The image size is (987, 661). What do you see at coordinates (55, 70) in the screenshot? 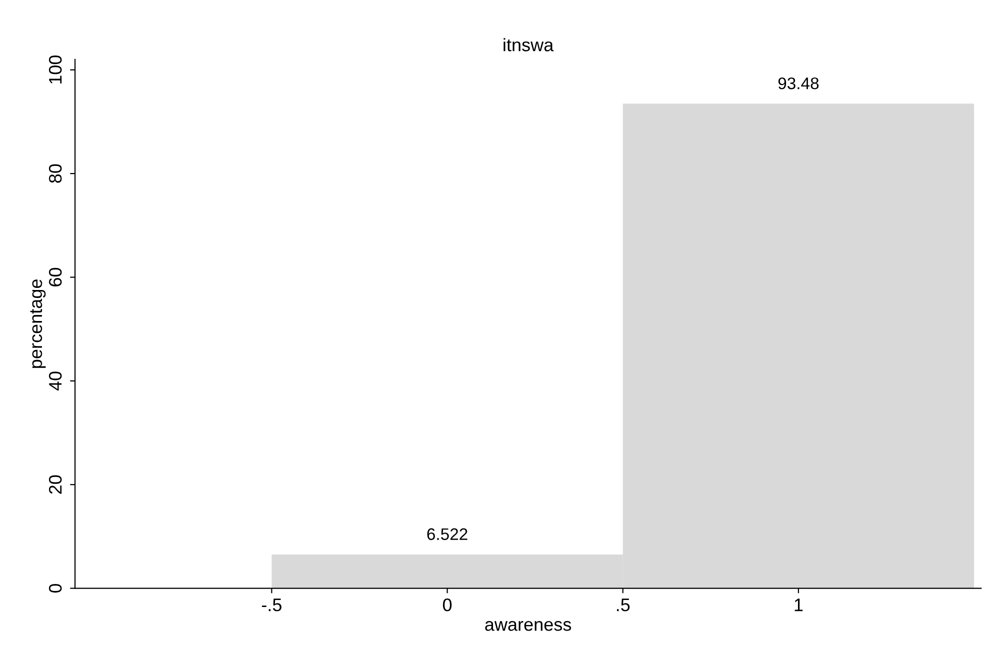
I see `y-tick-label: 100` at bounding box center [55, 70].